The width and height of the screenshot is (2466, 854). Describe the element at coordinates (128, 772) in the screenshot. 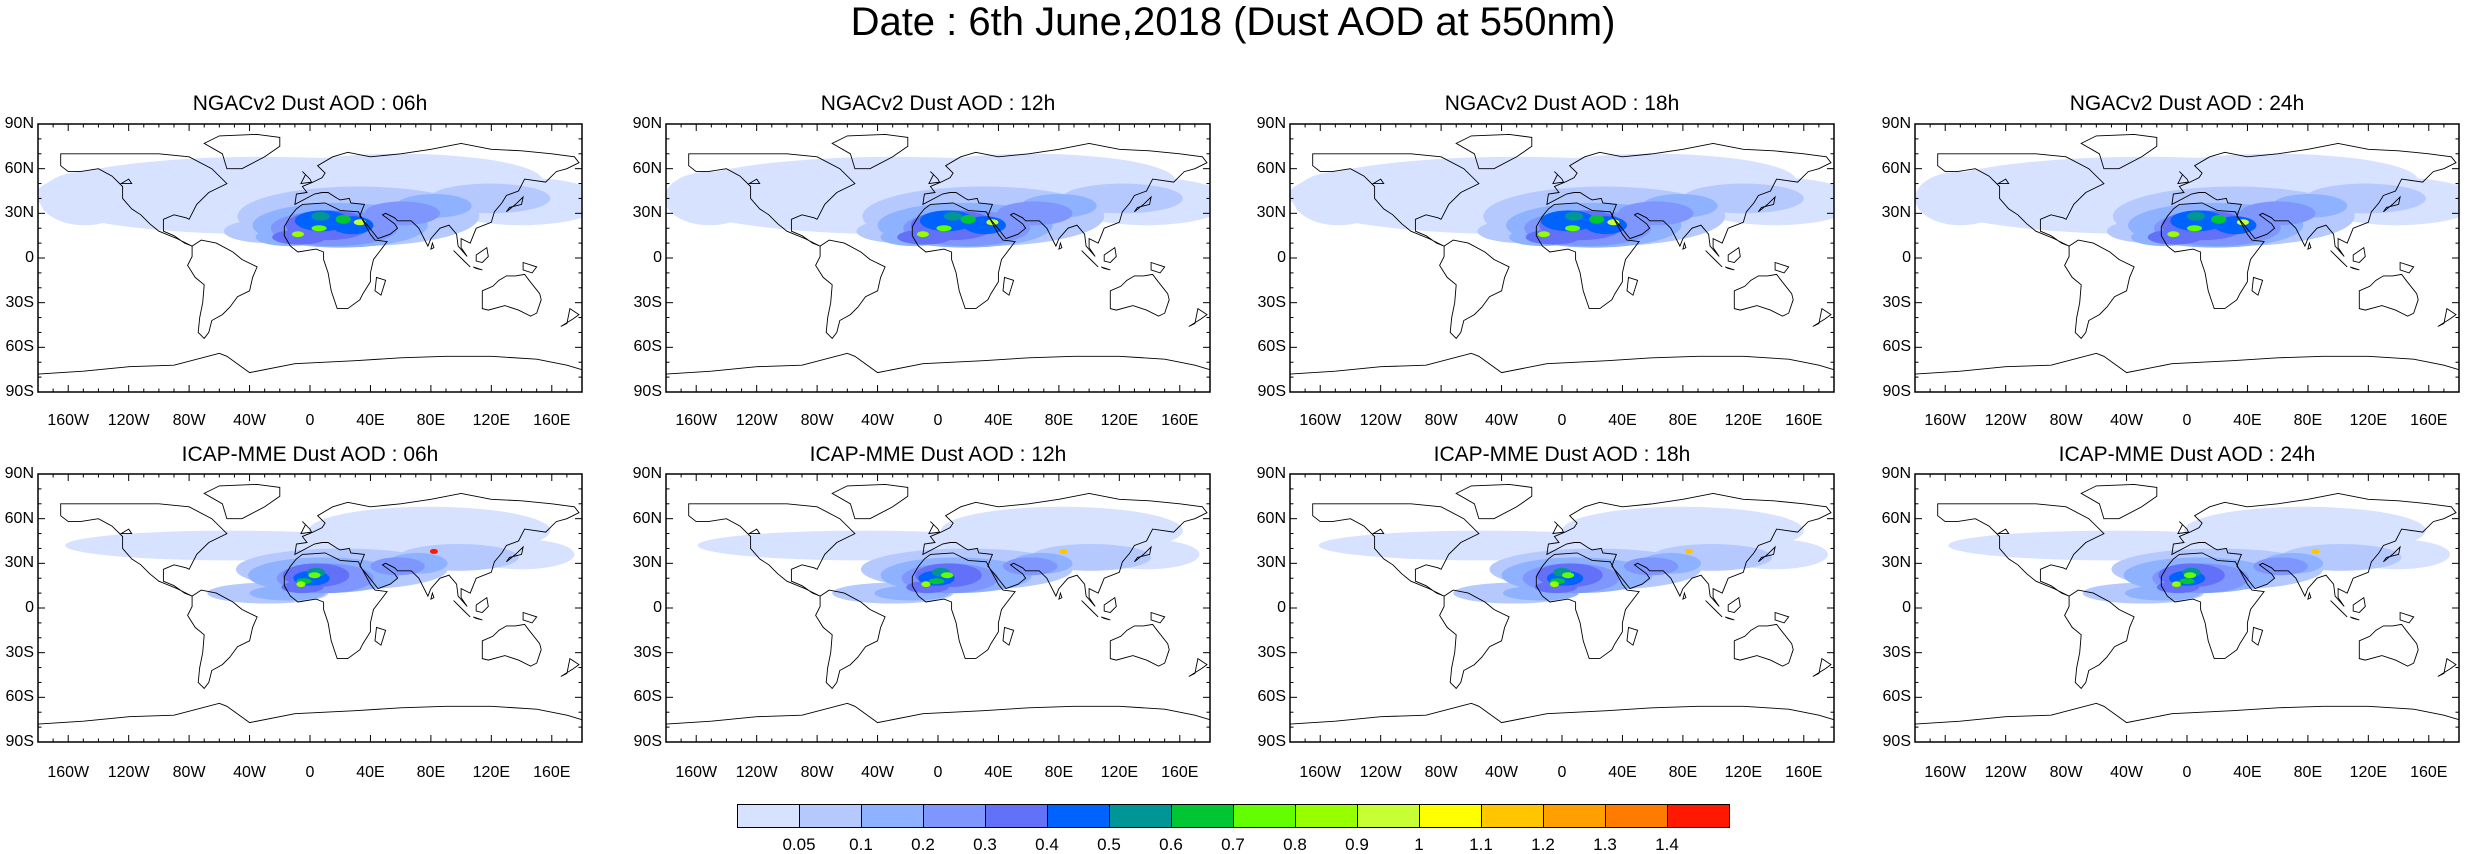

I see `lon-tick-label: 120W` at that location.